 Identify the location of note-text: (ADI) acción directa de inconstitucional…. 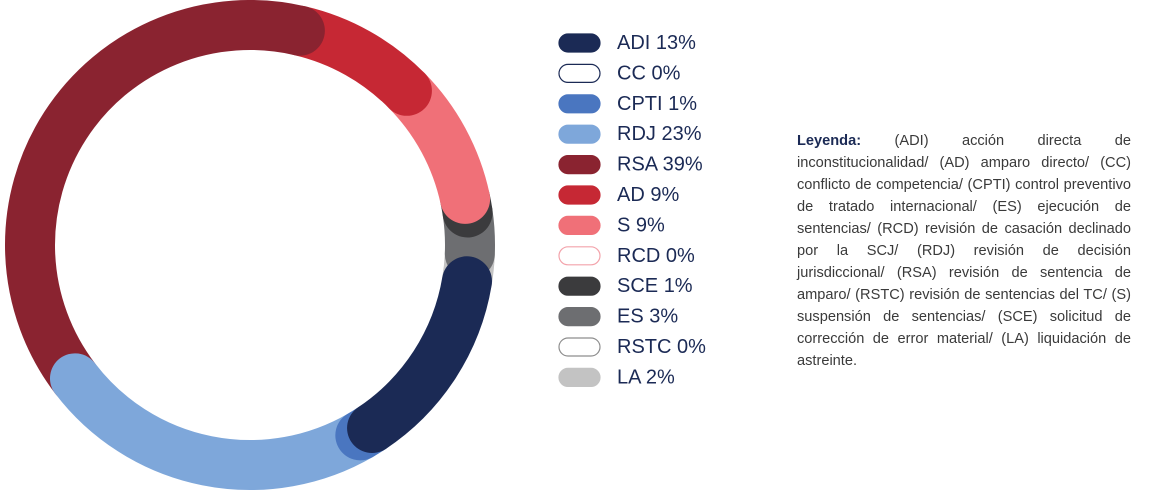
(964, 251).